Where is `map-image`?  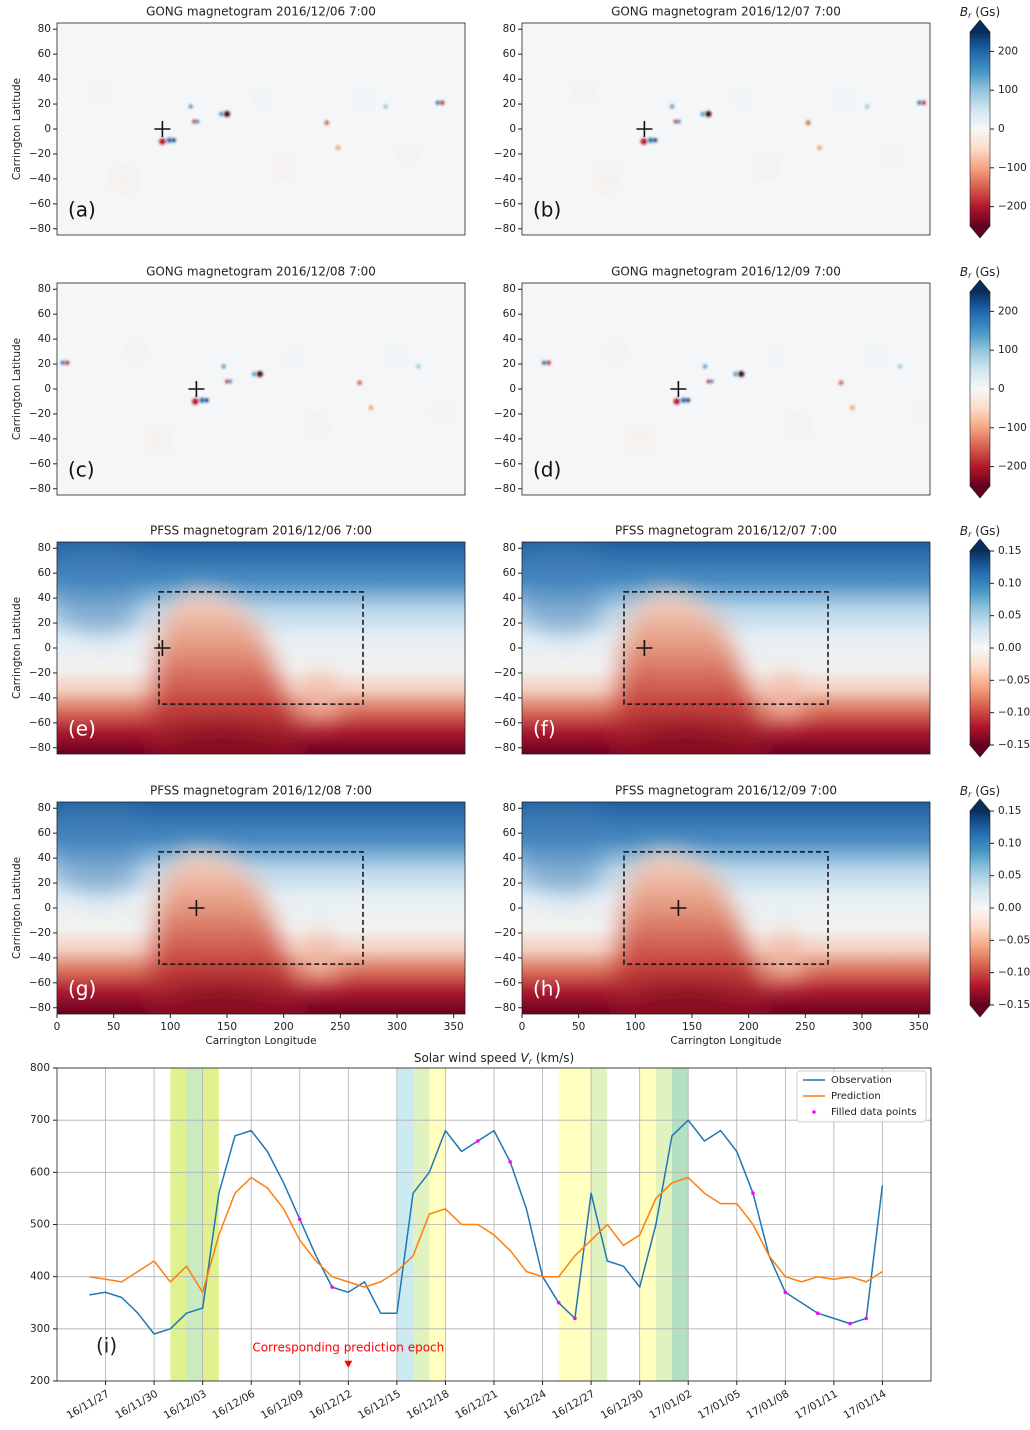
map-image is located at coordinates (726, 129).